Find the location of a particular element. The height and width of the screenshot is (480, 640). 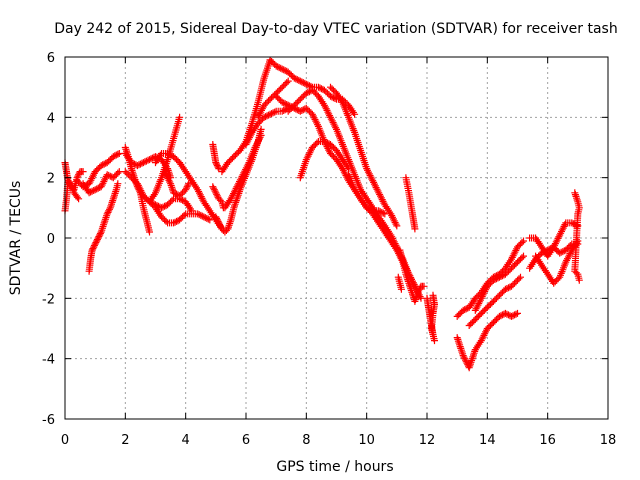

y-tick-label: 2 is located at coordinates (51, 179).